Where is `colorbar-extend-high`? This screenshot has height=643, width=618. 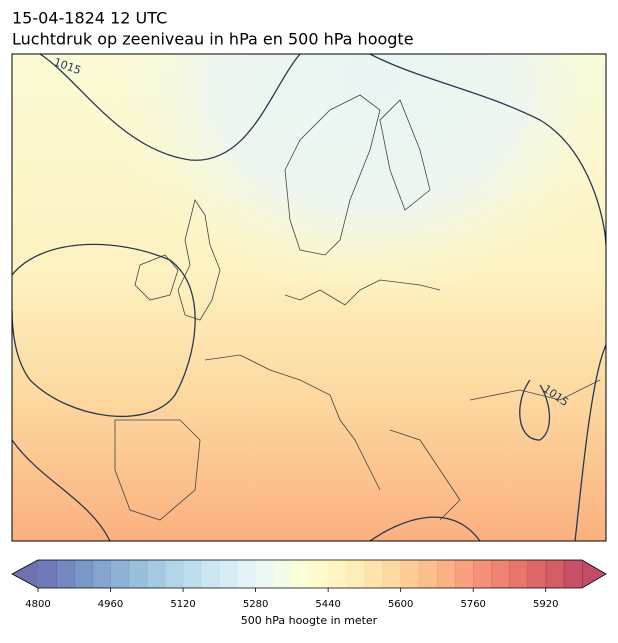
colorbar-extend-high is located at coordinates (594, 574).